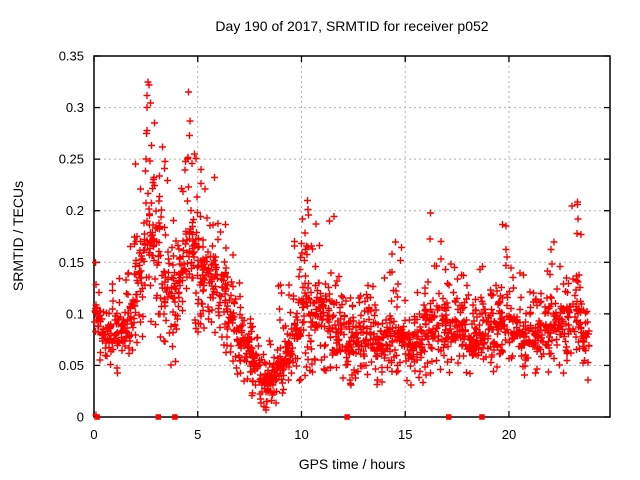 The image size is (640, 480). I want to click on x-tick-label: 5, so click(197, 434).